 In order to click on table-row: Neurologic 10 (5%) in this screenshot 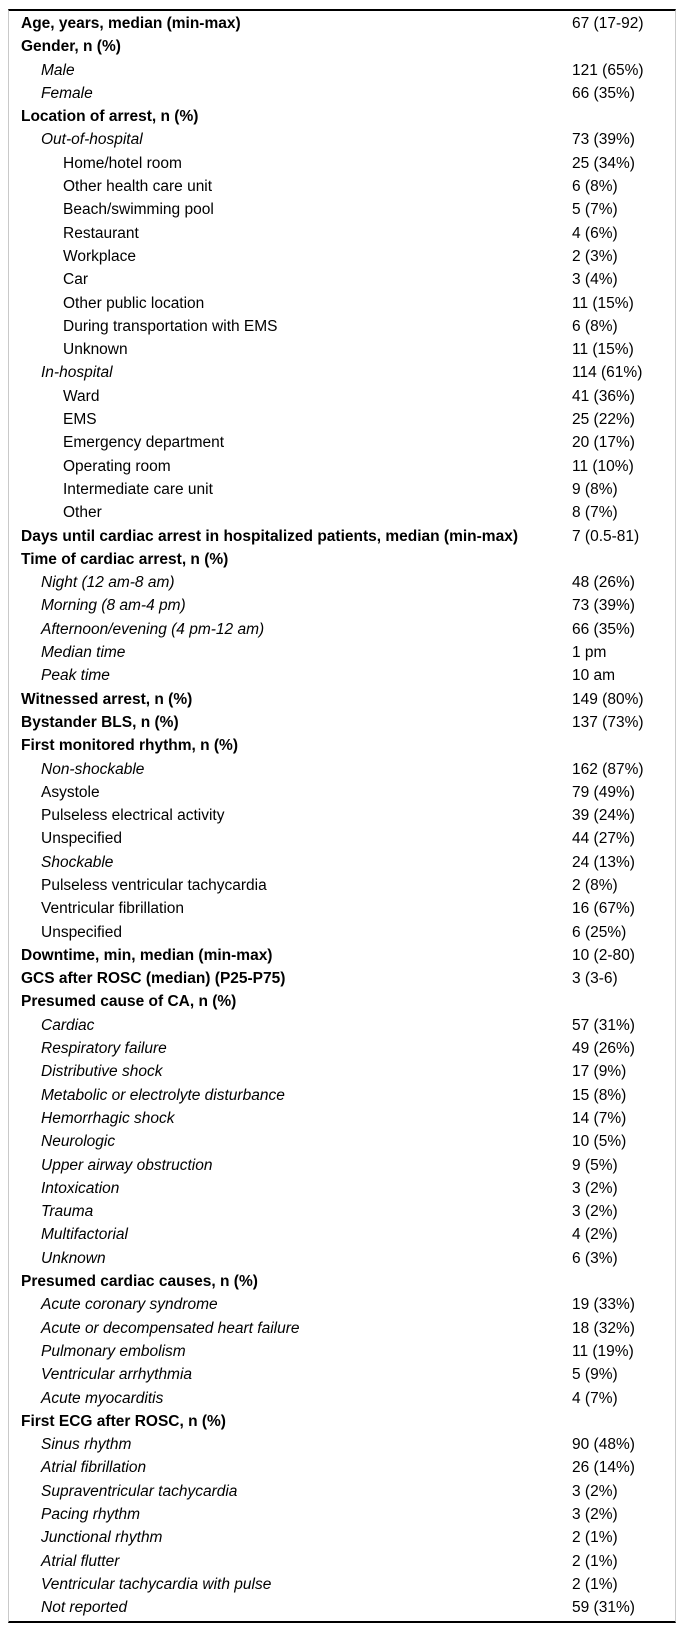, I will do `click(342, 1141)`.